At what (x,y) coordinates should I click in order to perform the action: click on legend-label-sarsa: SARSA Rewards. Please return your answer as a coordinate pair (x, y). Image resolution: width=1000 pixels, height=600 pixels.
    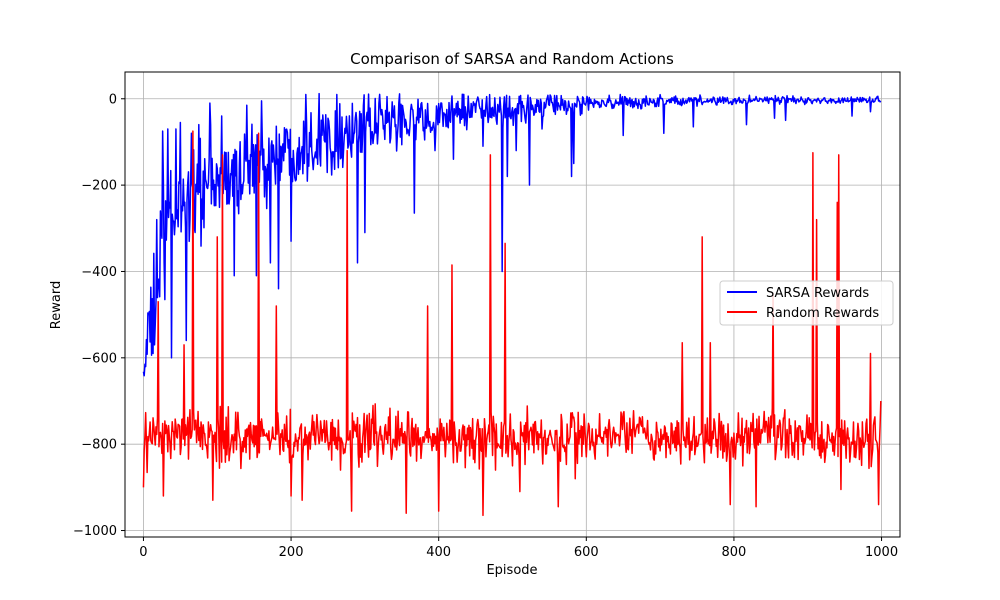
    Looking at the image, I should click on (817, 293).